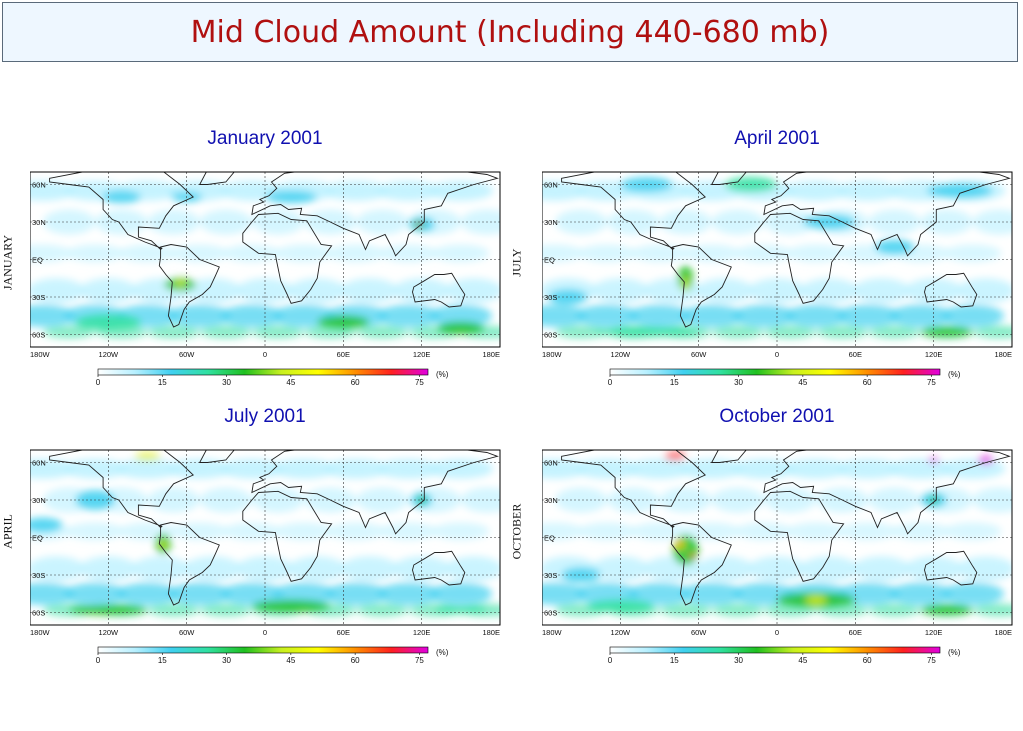 Image resolution: width=1023 pixels, height=731 pixels. I want to click on panel-side-label: OCTOBER, so click(516, 531).